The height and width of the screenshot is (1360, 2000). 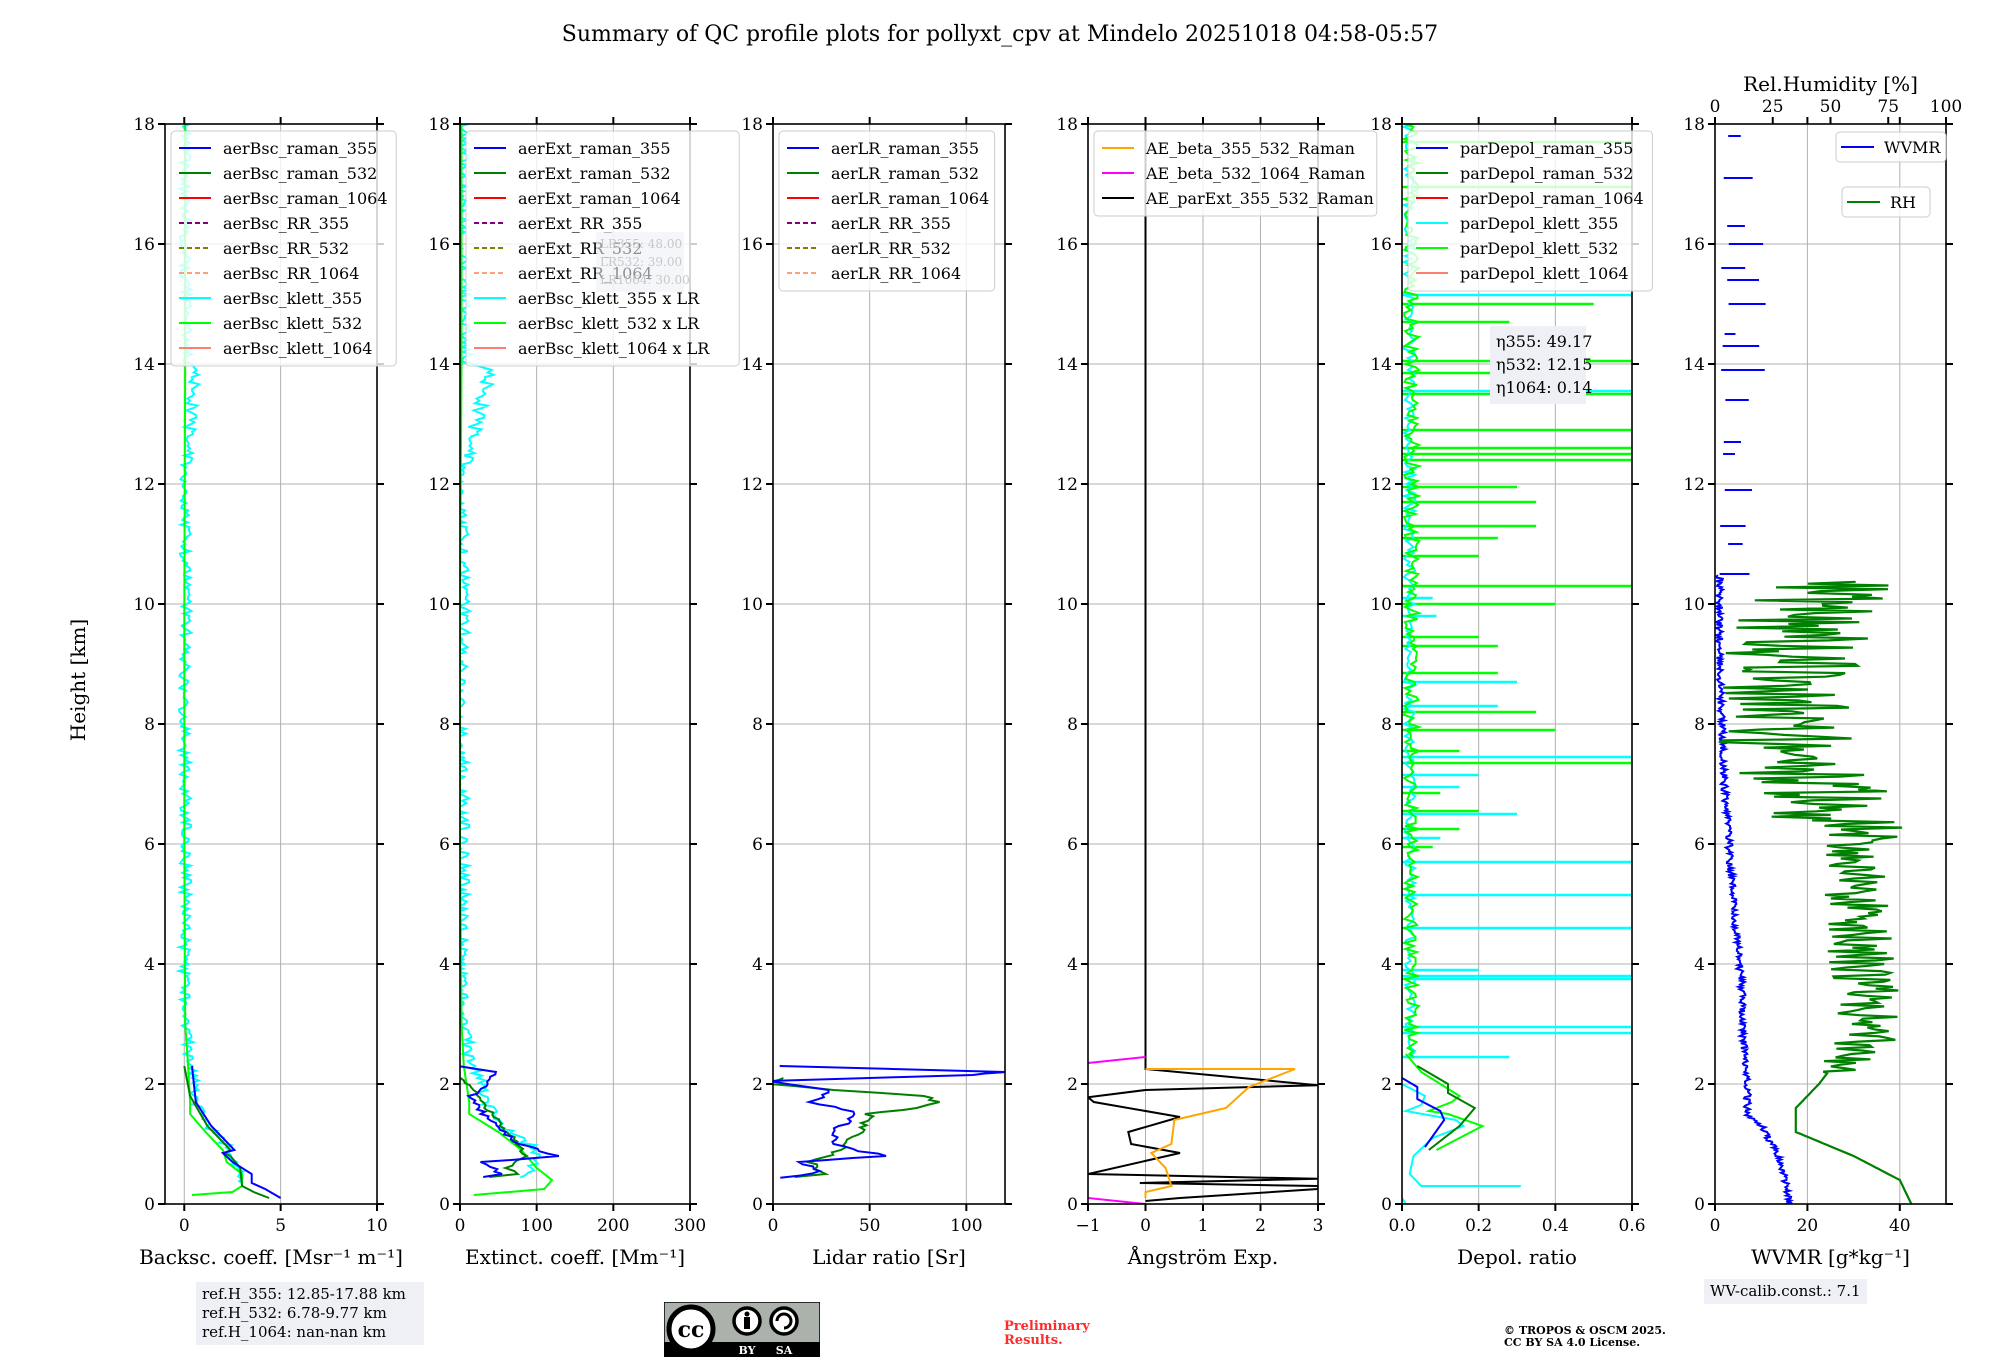 I want to click on x-tick-label: 100, so click(x=966, y=1226).